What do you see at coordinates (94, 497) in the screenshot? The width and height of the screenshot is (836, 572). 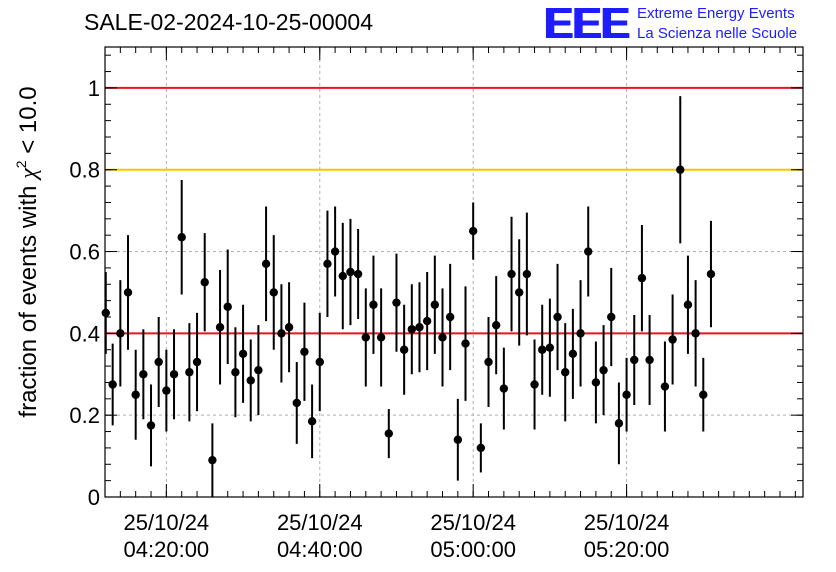 I see `y-tick-label: 0` at bounding box center [94, 497].